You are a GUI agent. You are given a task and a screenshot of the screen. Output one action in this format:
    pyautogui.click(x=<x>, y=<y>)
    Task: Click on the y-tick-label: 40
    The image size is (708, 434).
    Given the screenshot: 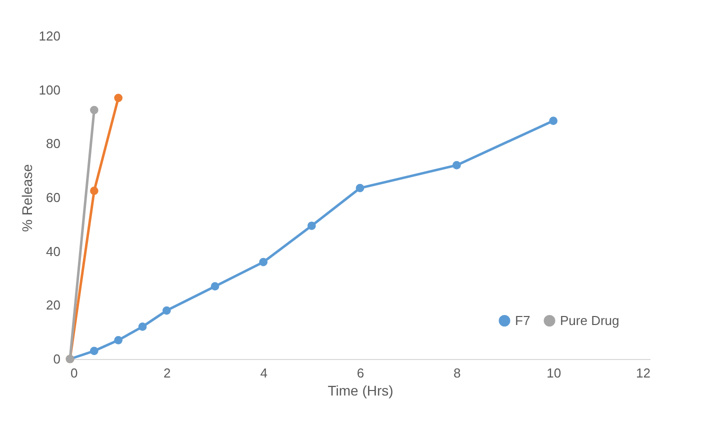 What is the action you would take?
    pyautogui.click(x=53, y=251)
    